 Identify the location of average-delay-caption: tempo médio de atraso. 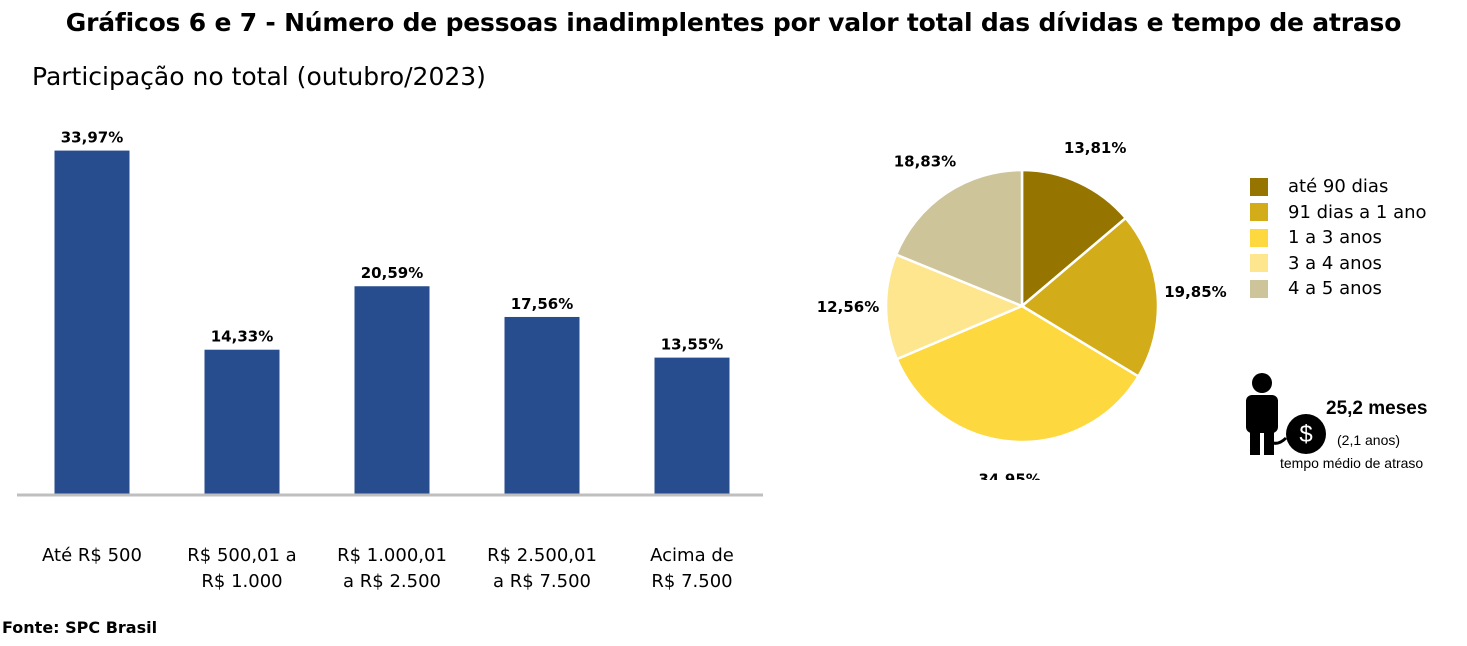
(1352, 463).